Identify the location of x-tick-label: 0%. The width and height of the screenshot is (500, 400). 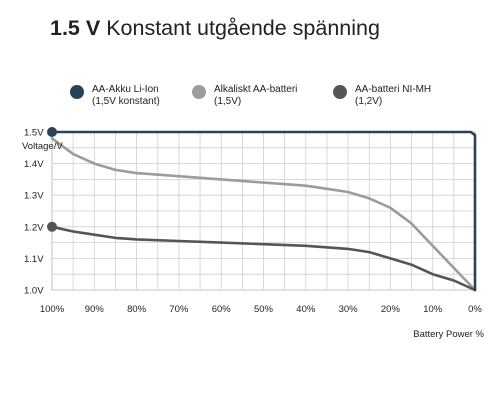
(475, 309).